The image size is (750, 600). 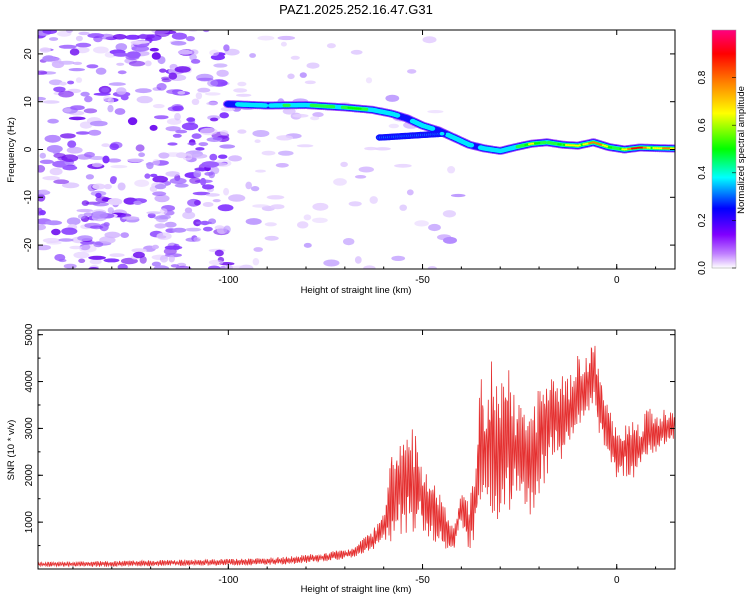 What do you see at coordinates (28, 149) in the screenshot?
I see `y-tick-label: 0` at bounding box center [28, 149].